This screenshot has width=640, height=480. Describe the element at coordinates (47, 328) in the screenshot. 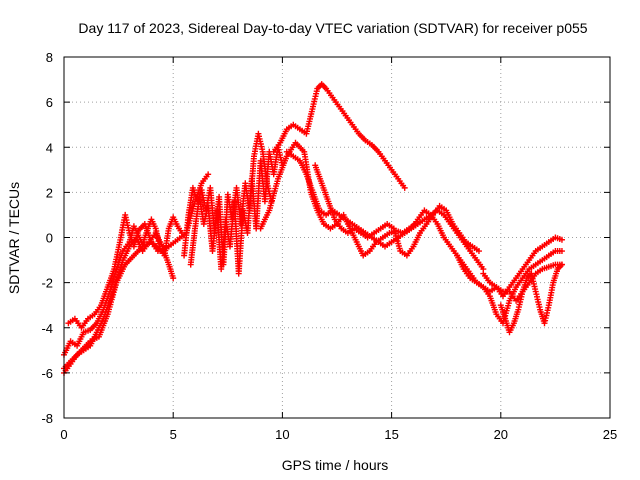

I see `y-tick-label: -4` at that location.